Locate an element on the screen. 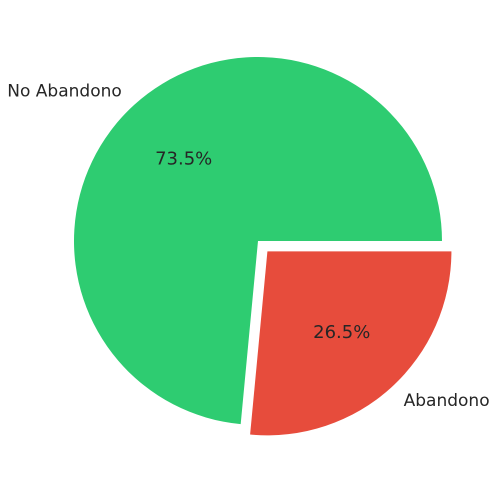 The height and width of the screenshot is (482, 501). pie-percent-label: 73.5% is located at coordinates (183, 158).